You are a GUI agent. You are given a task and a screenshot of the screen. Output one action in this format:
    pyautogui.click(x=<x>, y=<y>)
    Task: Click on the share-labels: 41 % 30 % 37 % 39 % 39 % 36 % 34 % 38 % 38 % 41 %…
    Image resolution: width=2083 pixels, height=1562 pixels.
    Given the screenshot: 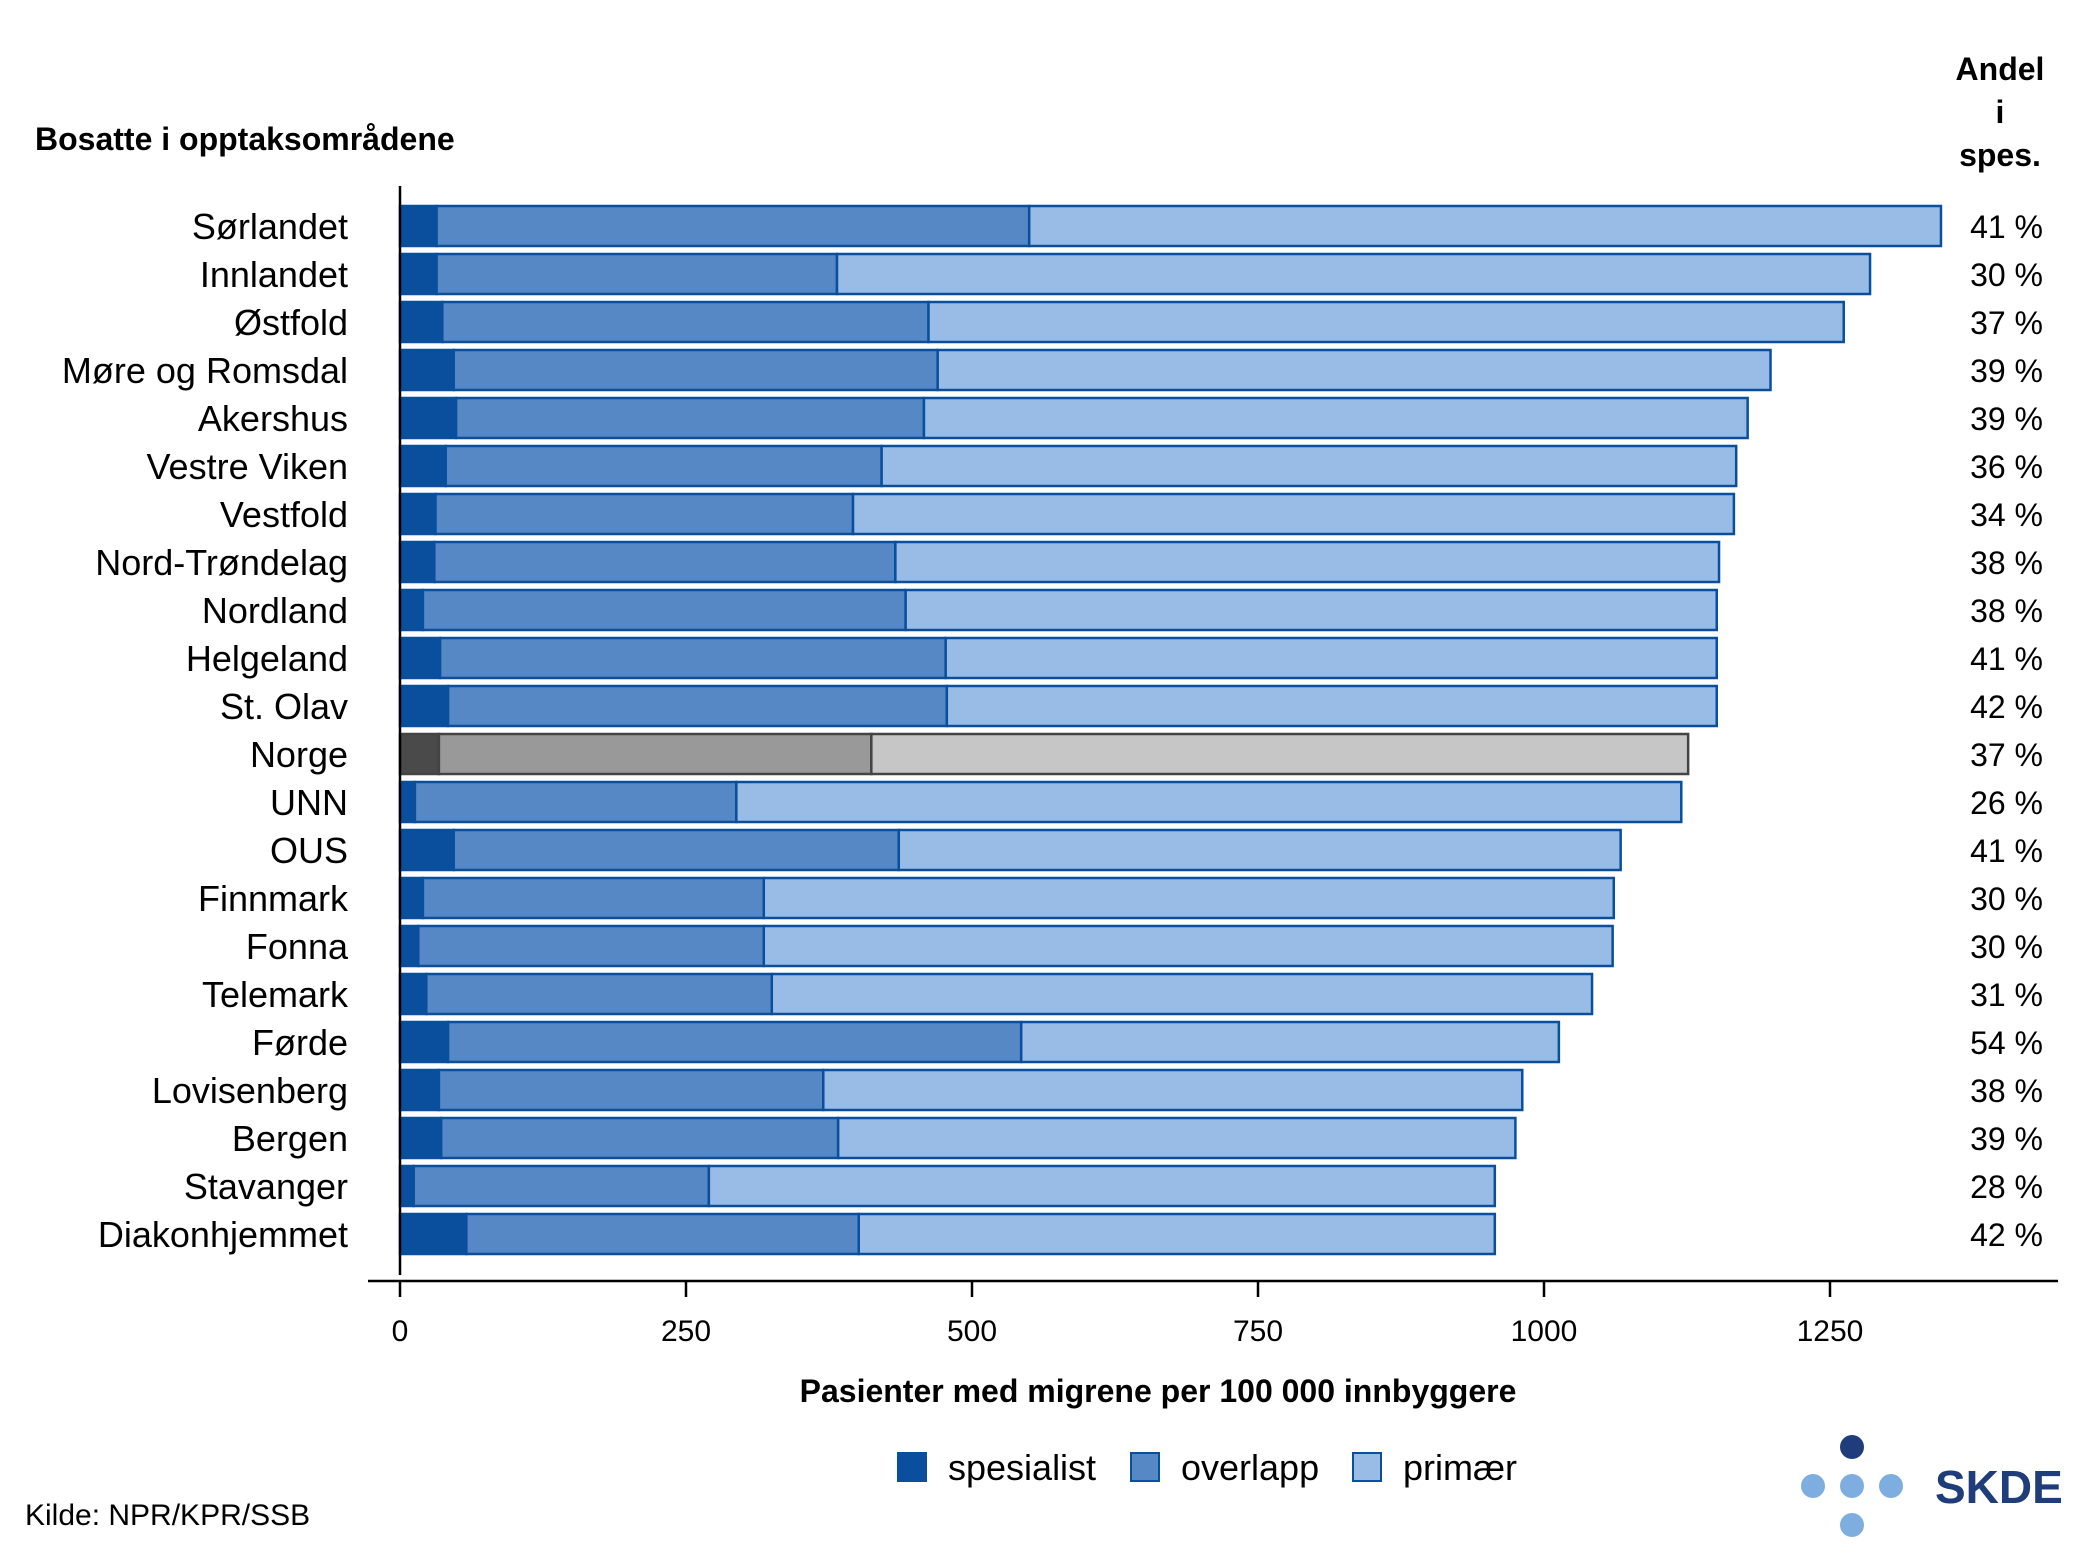 What is the action you would take?
    pyautogui.click(x=2006, y=731)
    